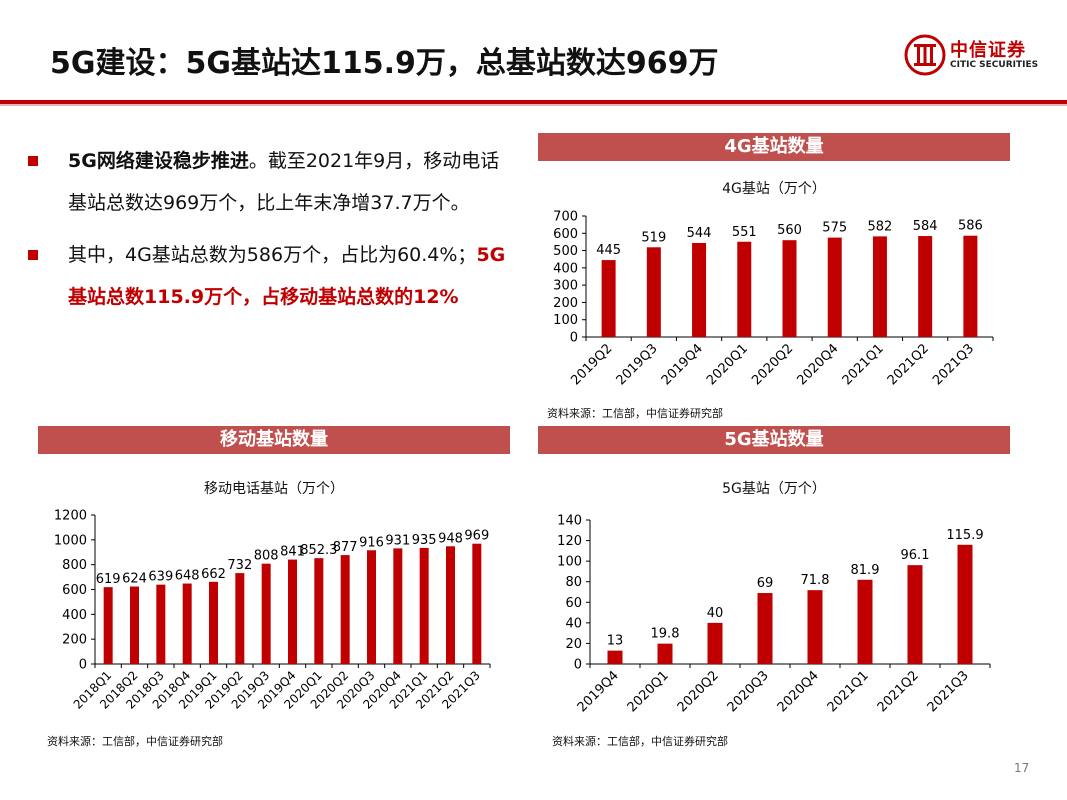 This screenshot has width=1067, height=800. What do you see at coordinates (637, 364) in the screenshot?
I see `x-category-label: 2019Q3` at bounding box center [637, 364].